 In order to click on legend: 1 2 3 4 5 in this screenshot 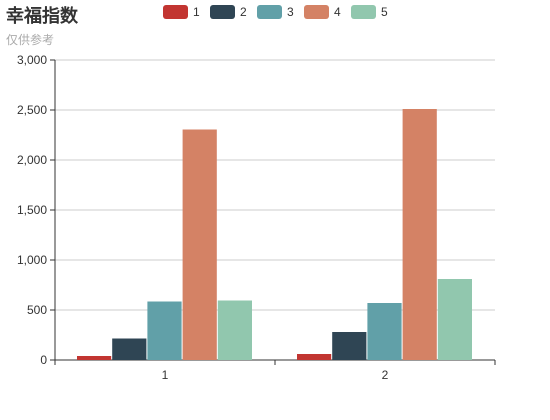, I will do `click(275, 12)`.